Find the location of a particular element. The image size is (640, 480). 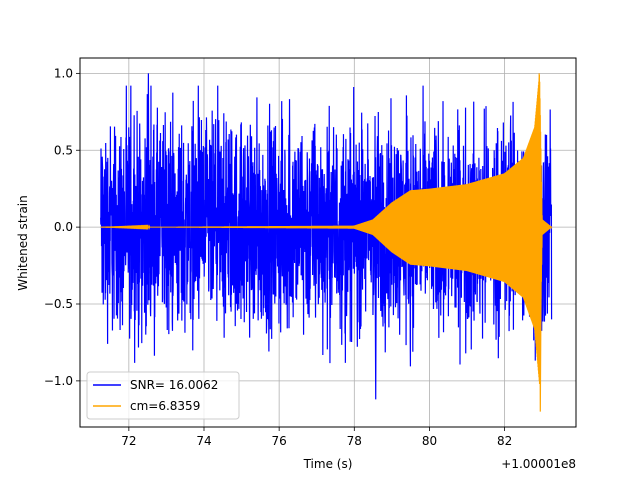

legend: SNR= 16.0062 cm=6.8359 is located at coordinates (163, 395).